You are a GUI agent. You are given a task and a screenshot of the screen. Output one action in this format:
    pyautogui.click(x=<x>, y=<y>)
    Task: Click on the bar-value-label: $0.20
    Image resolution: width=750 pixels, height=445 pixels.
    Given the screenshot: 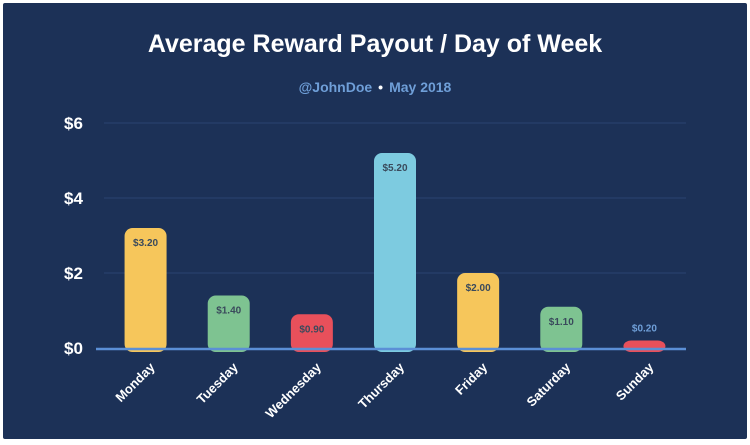 What is the action you would take?
    pyautogui.click(x=644, y=329)
    